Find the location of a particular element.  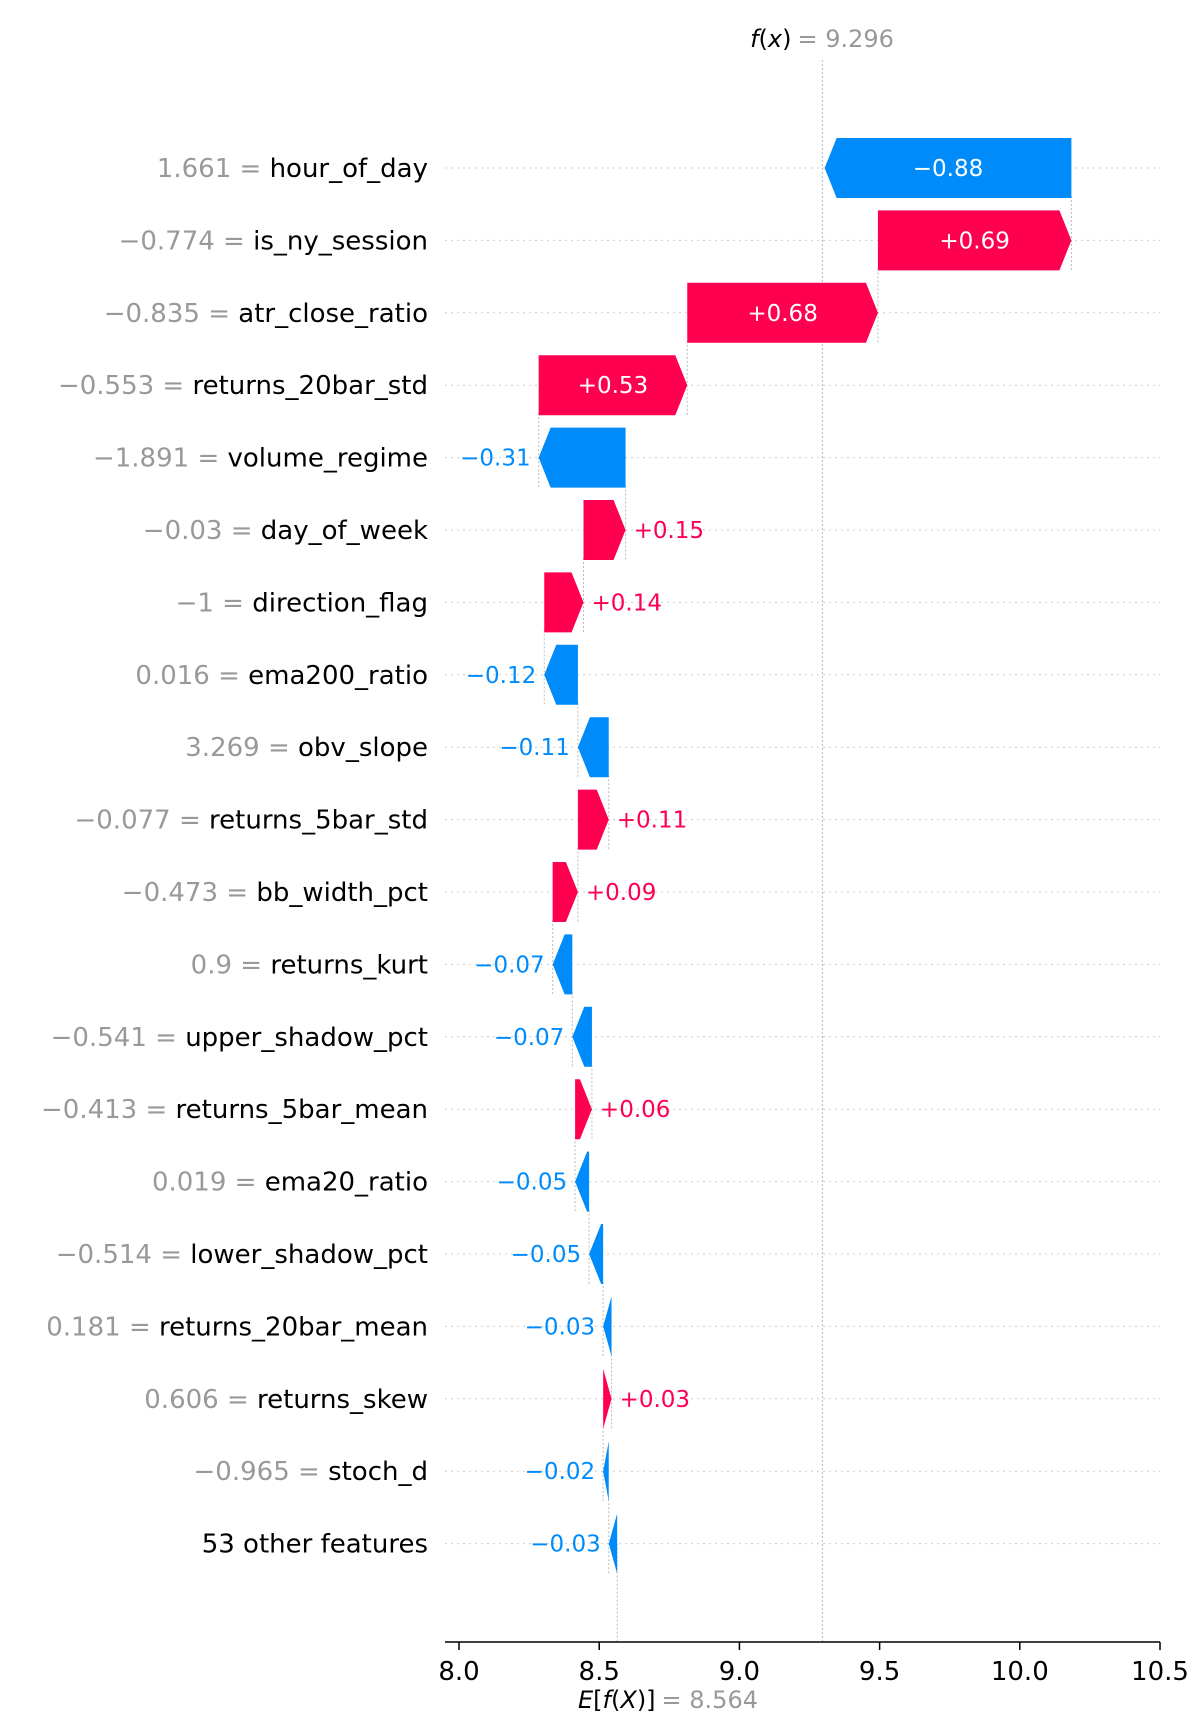

feature-name: 53 other features is located at coordinates (315, 1545).